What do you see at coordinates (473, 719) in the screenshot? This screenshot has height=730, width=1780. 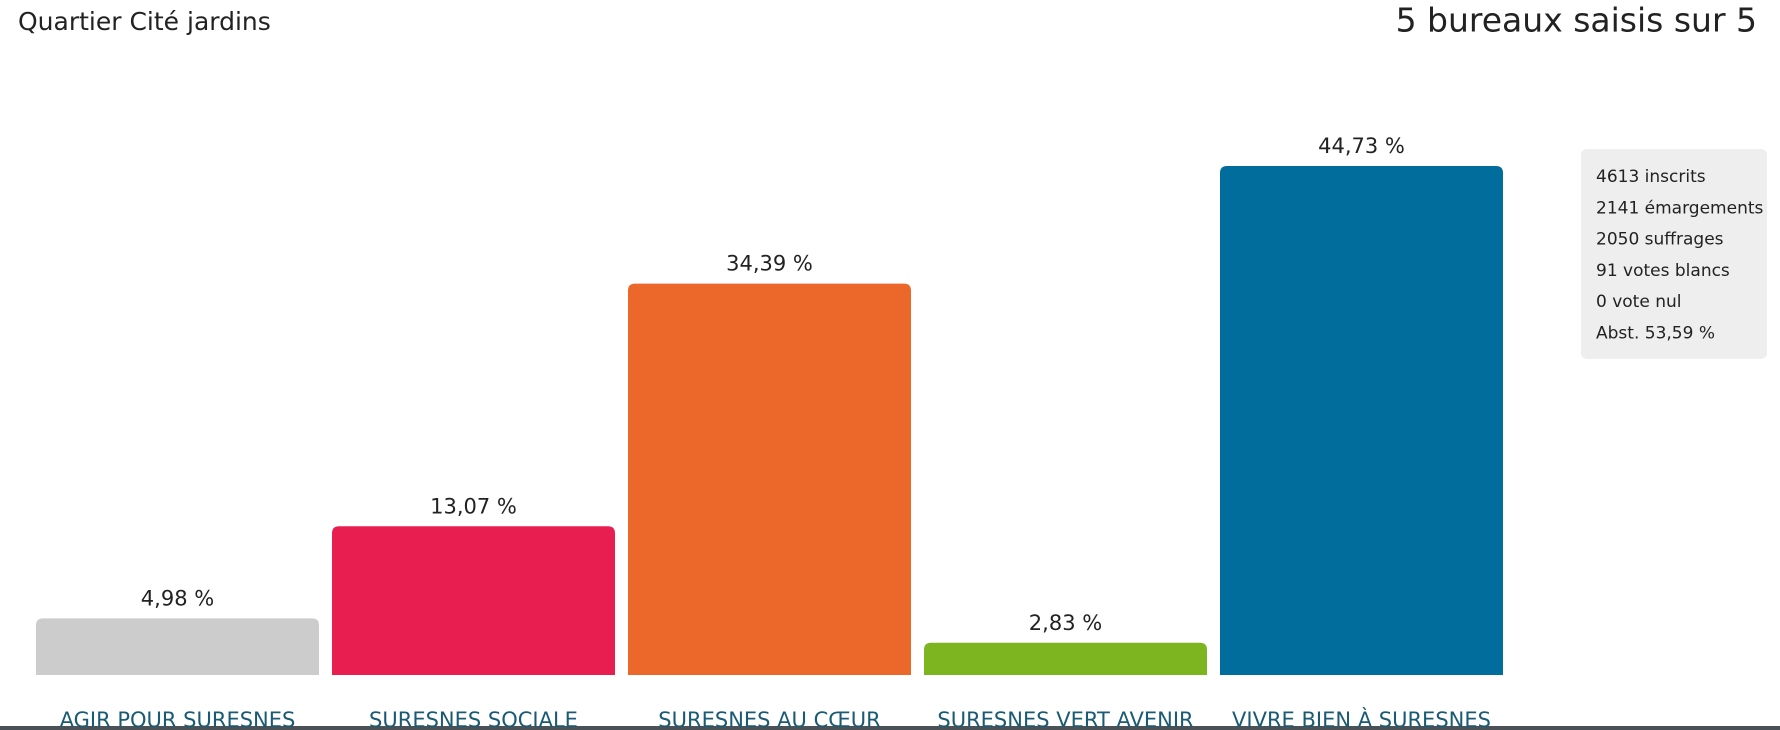 I see `category-label: SURESNES SOCIALE` at bounding box center [473, 719].